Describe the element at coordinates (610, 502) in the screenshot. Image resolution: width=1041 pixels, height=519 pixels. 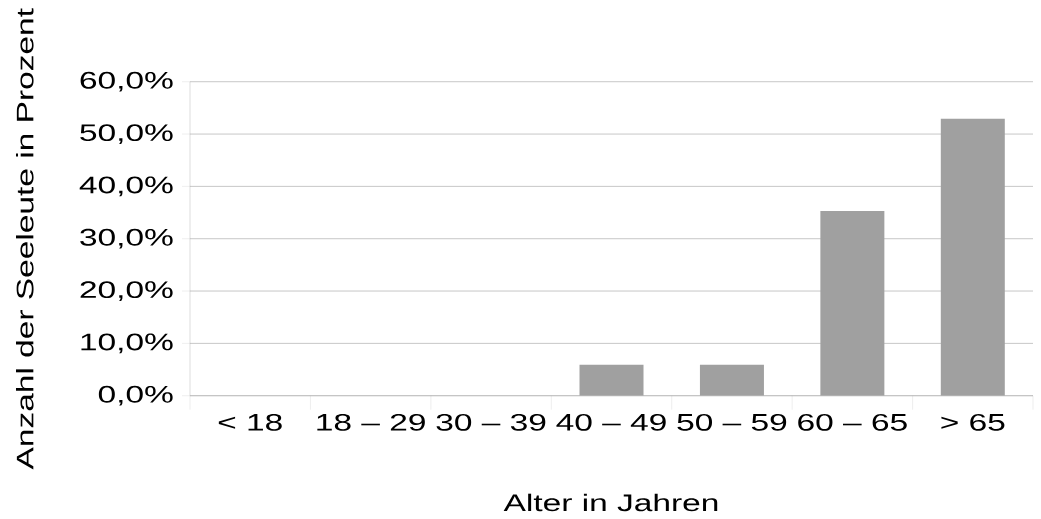
I see `x-axis-title: Alter in Jahren` at that location.